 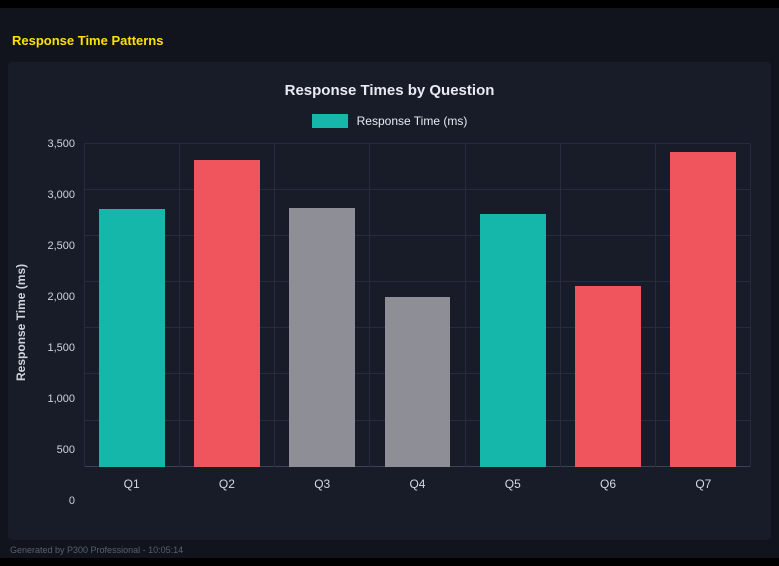 I want to click on y-axis-title: Response Time (ms), so click(x=21, y=322).